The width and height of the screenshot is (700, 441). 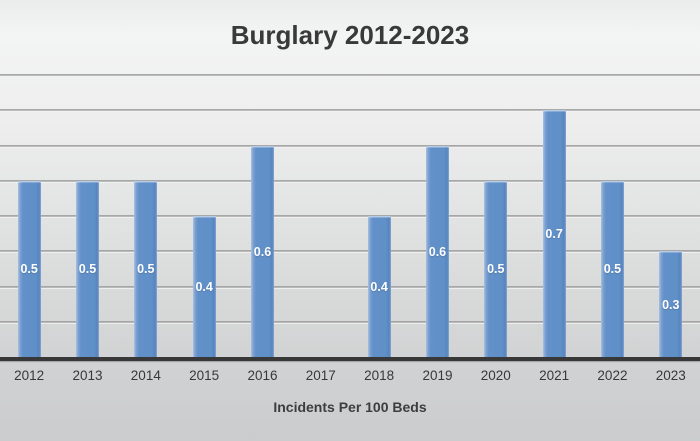 I want to click on bar-label-2013: 0.5, so click(x=87, y=269).